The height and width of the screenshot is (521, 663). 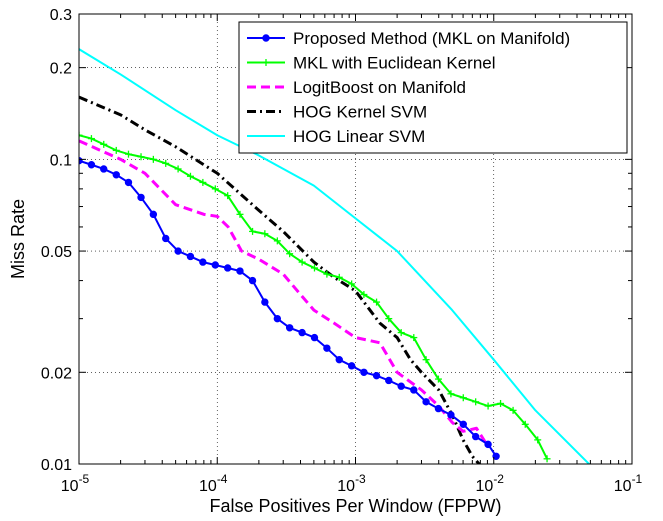 What do you see at coordinates (56, 465) in the screenshot?
I see `y-tick-label: 0.01` at bounding box center [56, 465].